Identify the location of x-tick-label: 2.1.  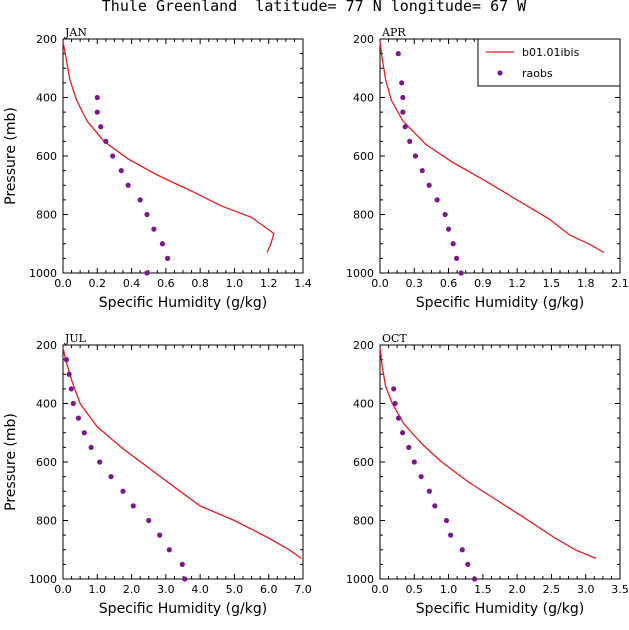
(620, 283).